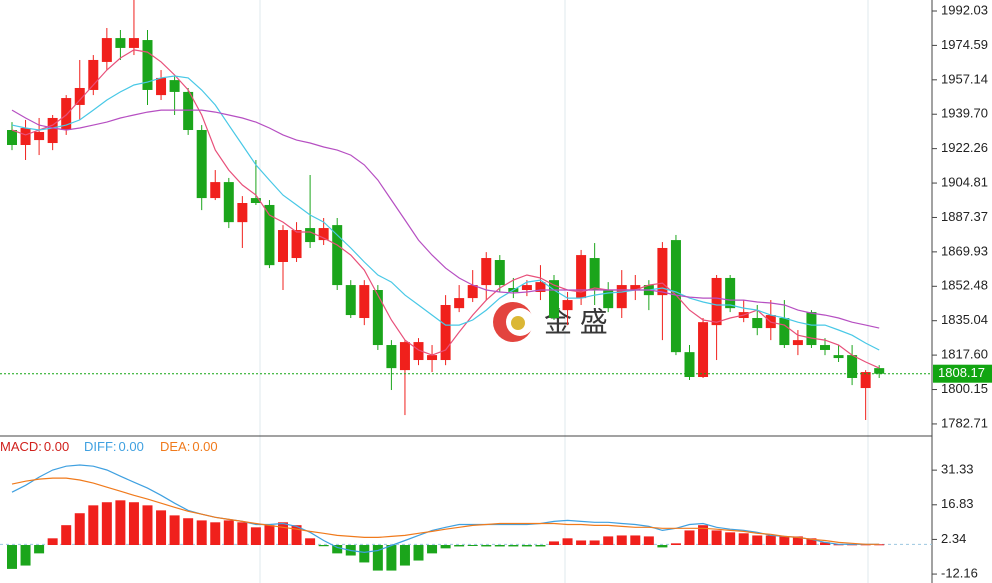 This screenshot has height=583, width=992. I want to click on legend: DEA: 0.00, so click(189, 446).